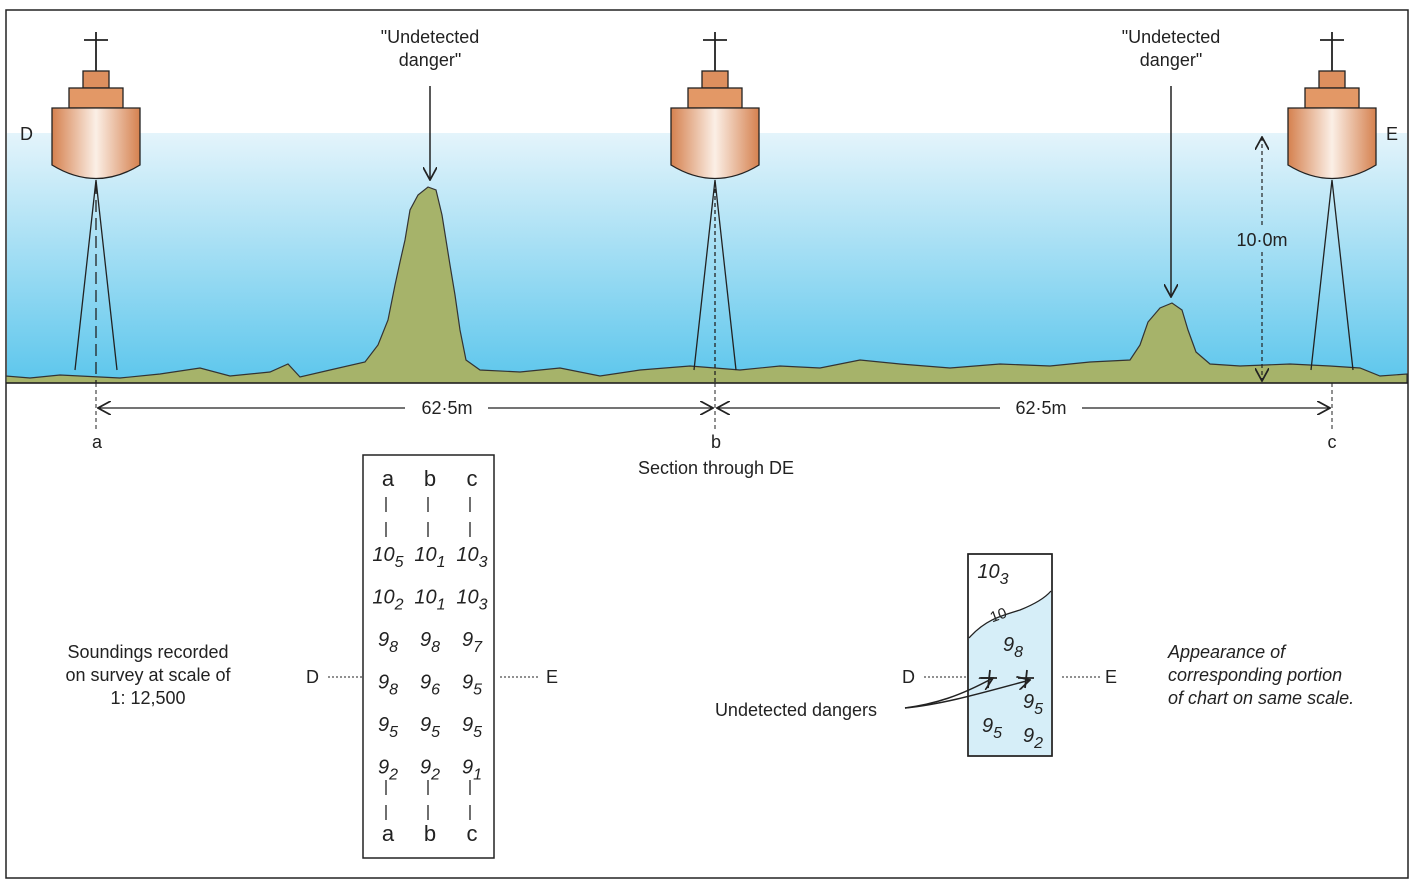 This screenshot has height=886, width=1416. Describe the element at coordinates (1392, 134) in the screenshot. I see `label-e: E` at that location.